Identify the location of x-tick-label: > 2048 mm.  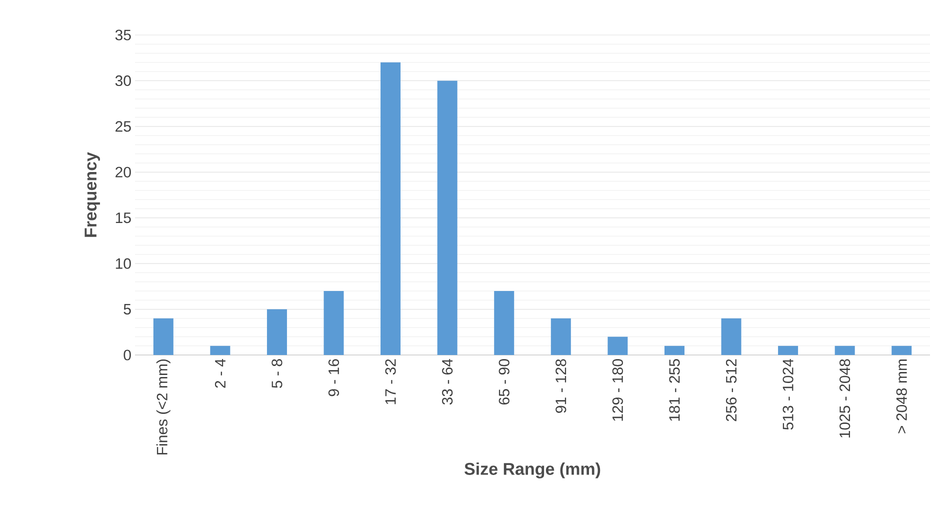
(901, 397).